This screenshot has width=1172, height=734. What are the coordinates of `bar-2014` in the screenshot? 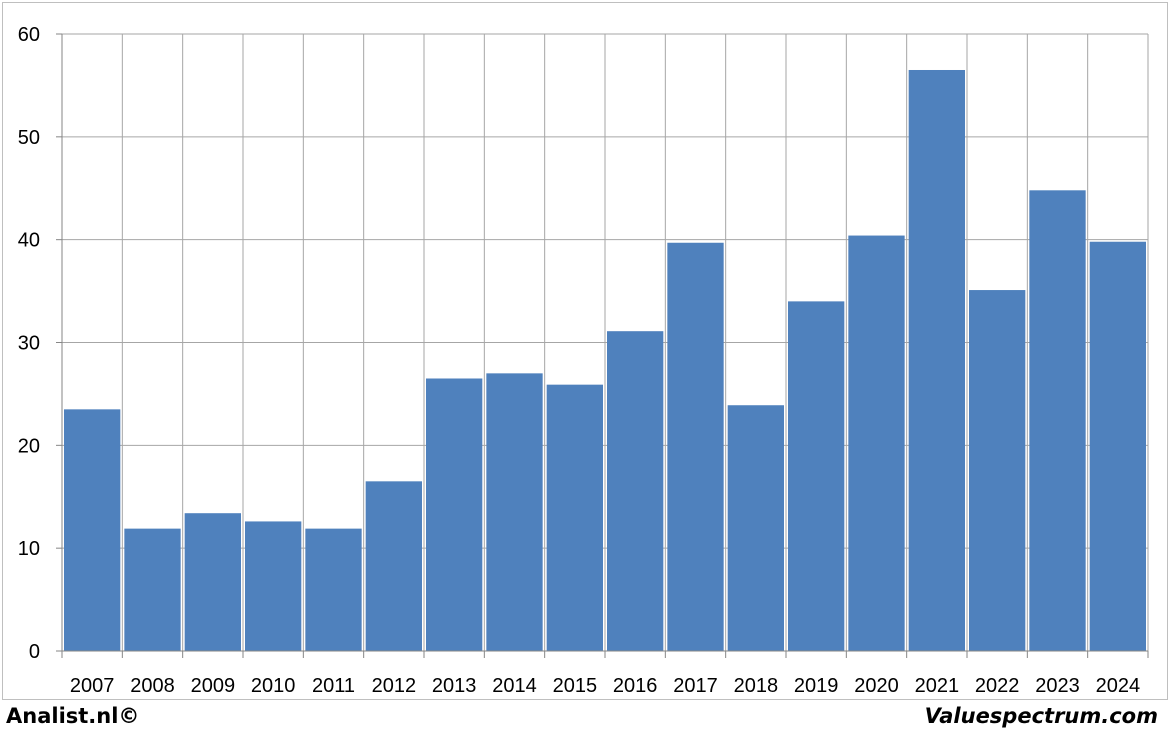 It's located at (514, 512).